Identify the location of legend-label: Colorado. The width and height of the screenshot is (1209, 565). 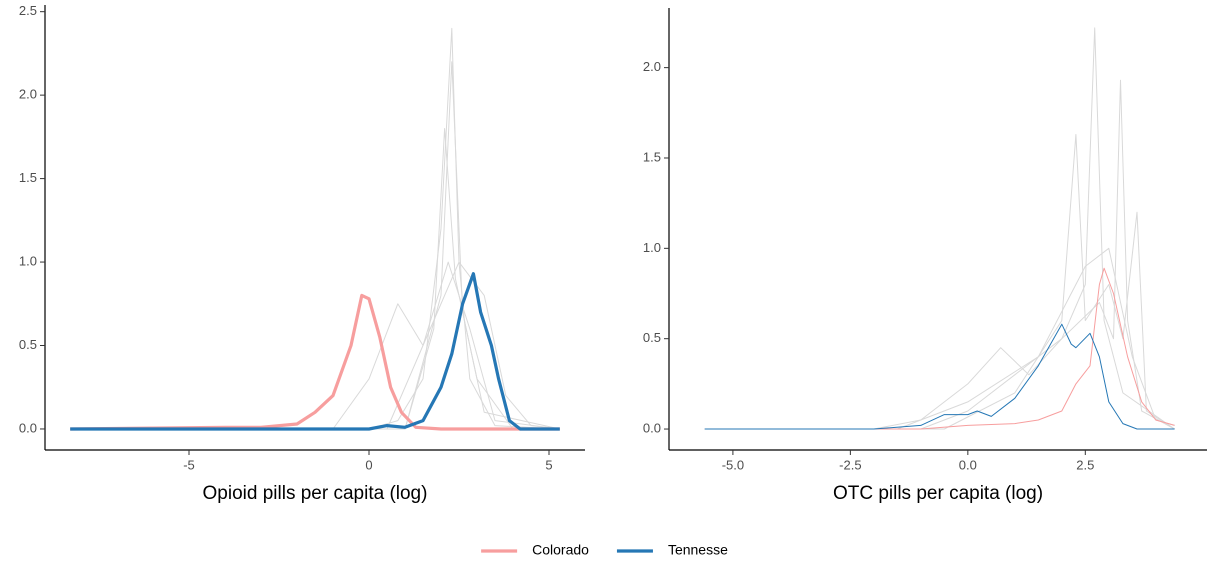
(560, 550).